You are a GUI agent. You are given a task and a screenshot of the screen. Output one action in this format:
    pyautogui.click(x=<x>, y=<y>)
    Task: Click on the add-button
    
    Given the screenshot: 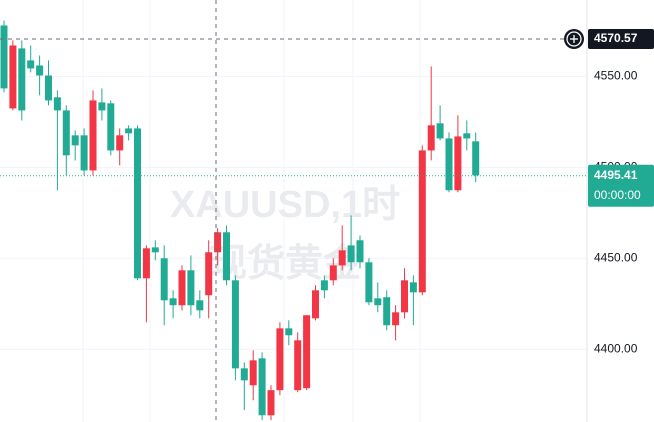 What is the action you would take?
    pyautogui.click(x=574, y=39)
    